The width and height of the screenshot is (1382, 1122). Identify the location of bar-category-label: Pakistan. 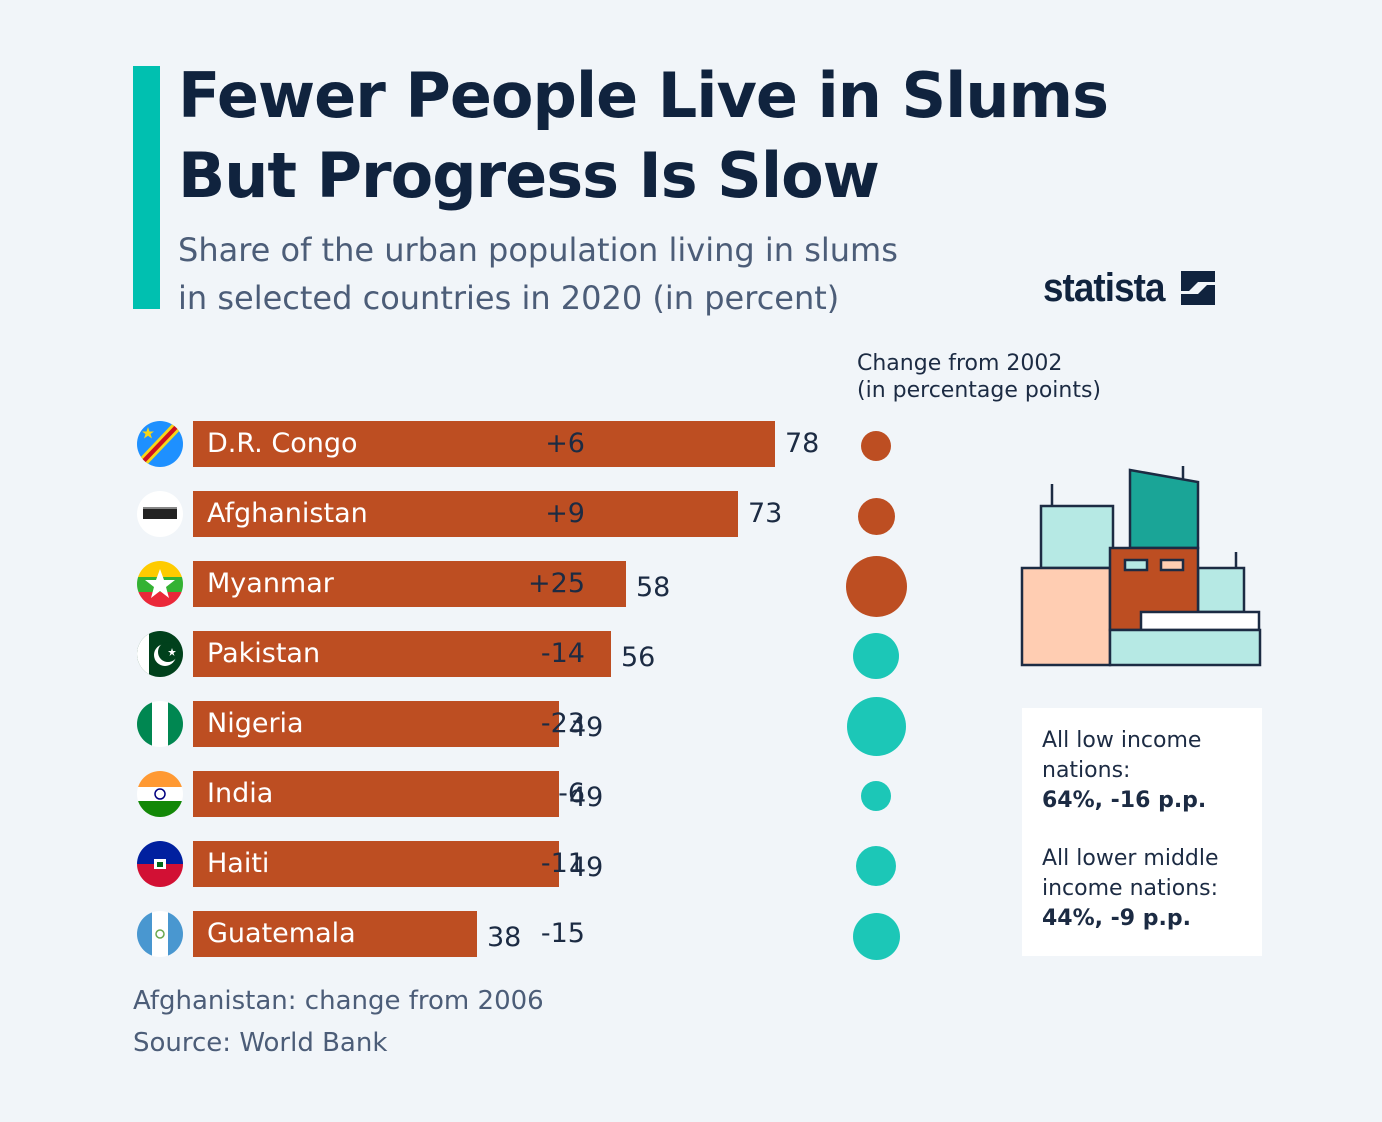
(264, 653).